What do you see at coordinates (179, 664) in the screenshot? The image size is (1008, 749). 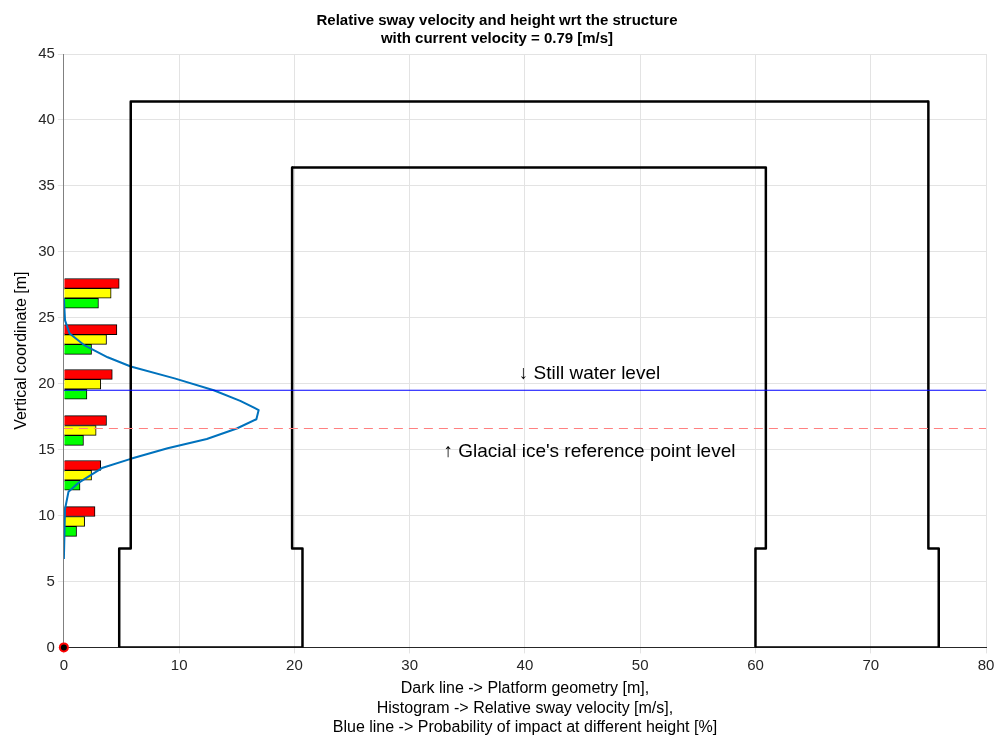 I see `x-tick-label: 10` at bounding box center [179, 664].